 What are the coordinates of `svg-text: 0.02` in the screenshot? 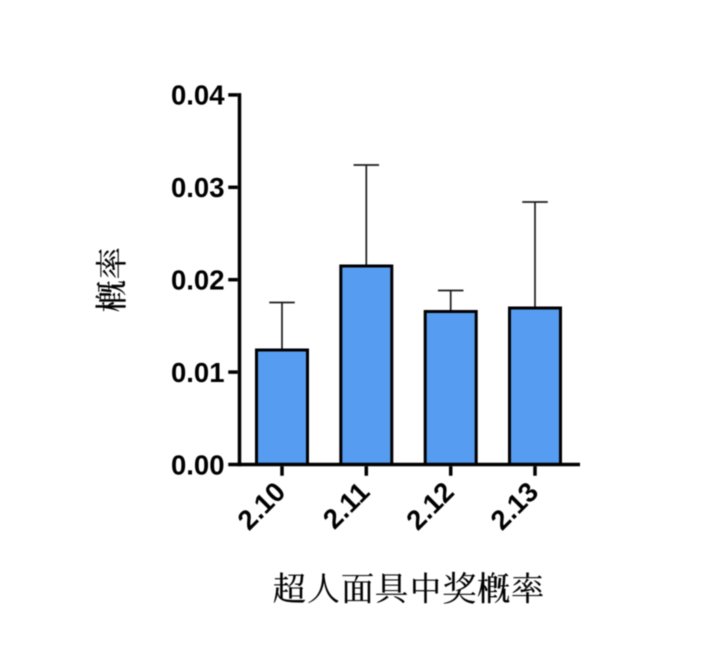 It's located at (198, 279).